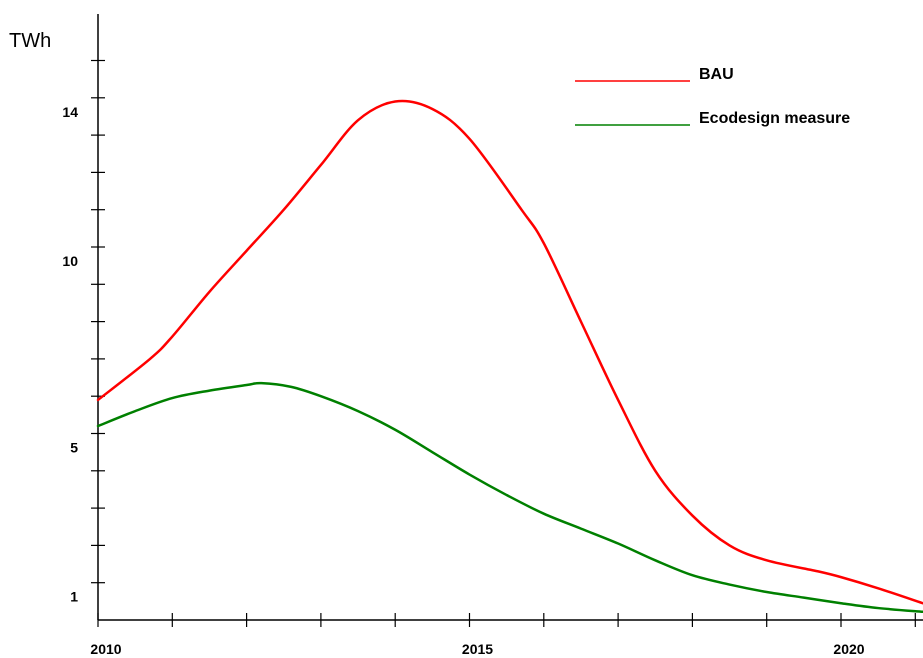 Image resolution: width=923 pixels, height=658 pixels. Describe the element at coordinates (70, 354) in the screenshot. I see `y-axis-tick-labels: 1 5 10 14` at that location.